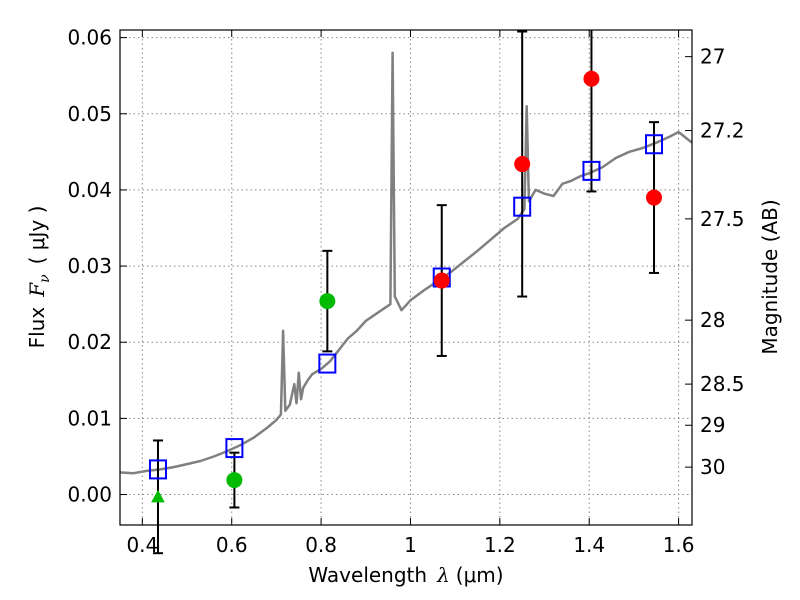 The width and height of the screenshot is (800, 600). Describe the element at coordinates (443, 575) in the screenshot. I see `x-axis-label-var: λ` at that location.